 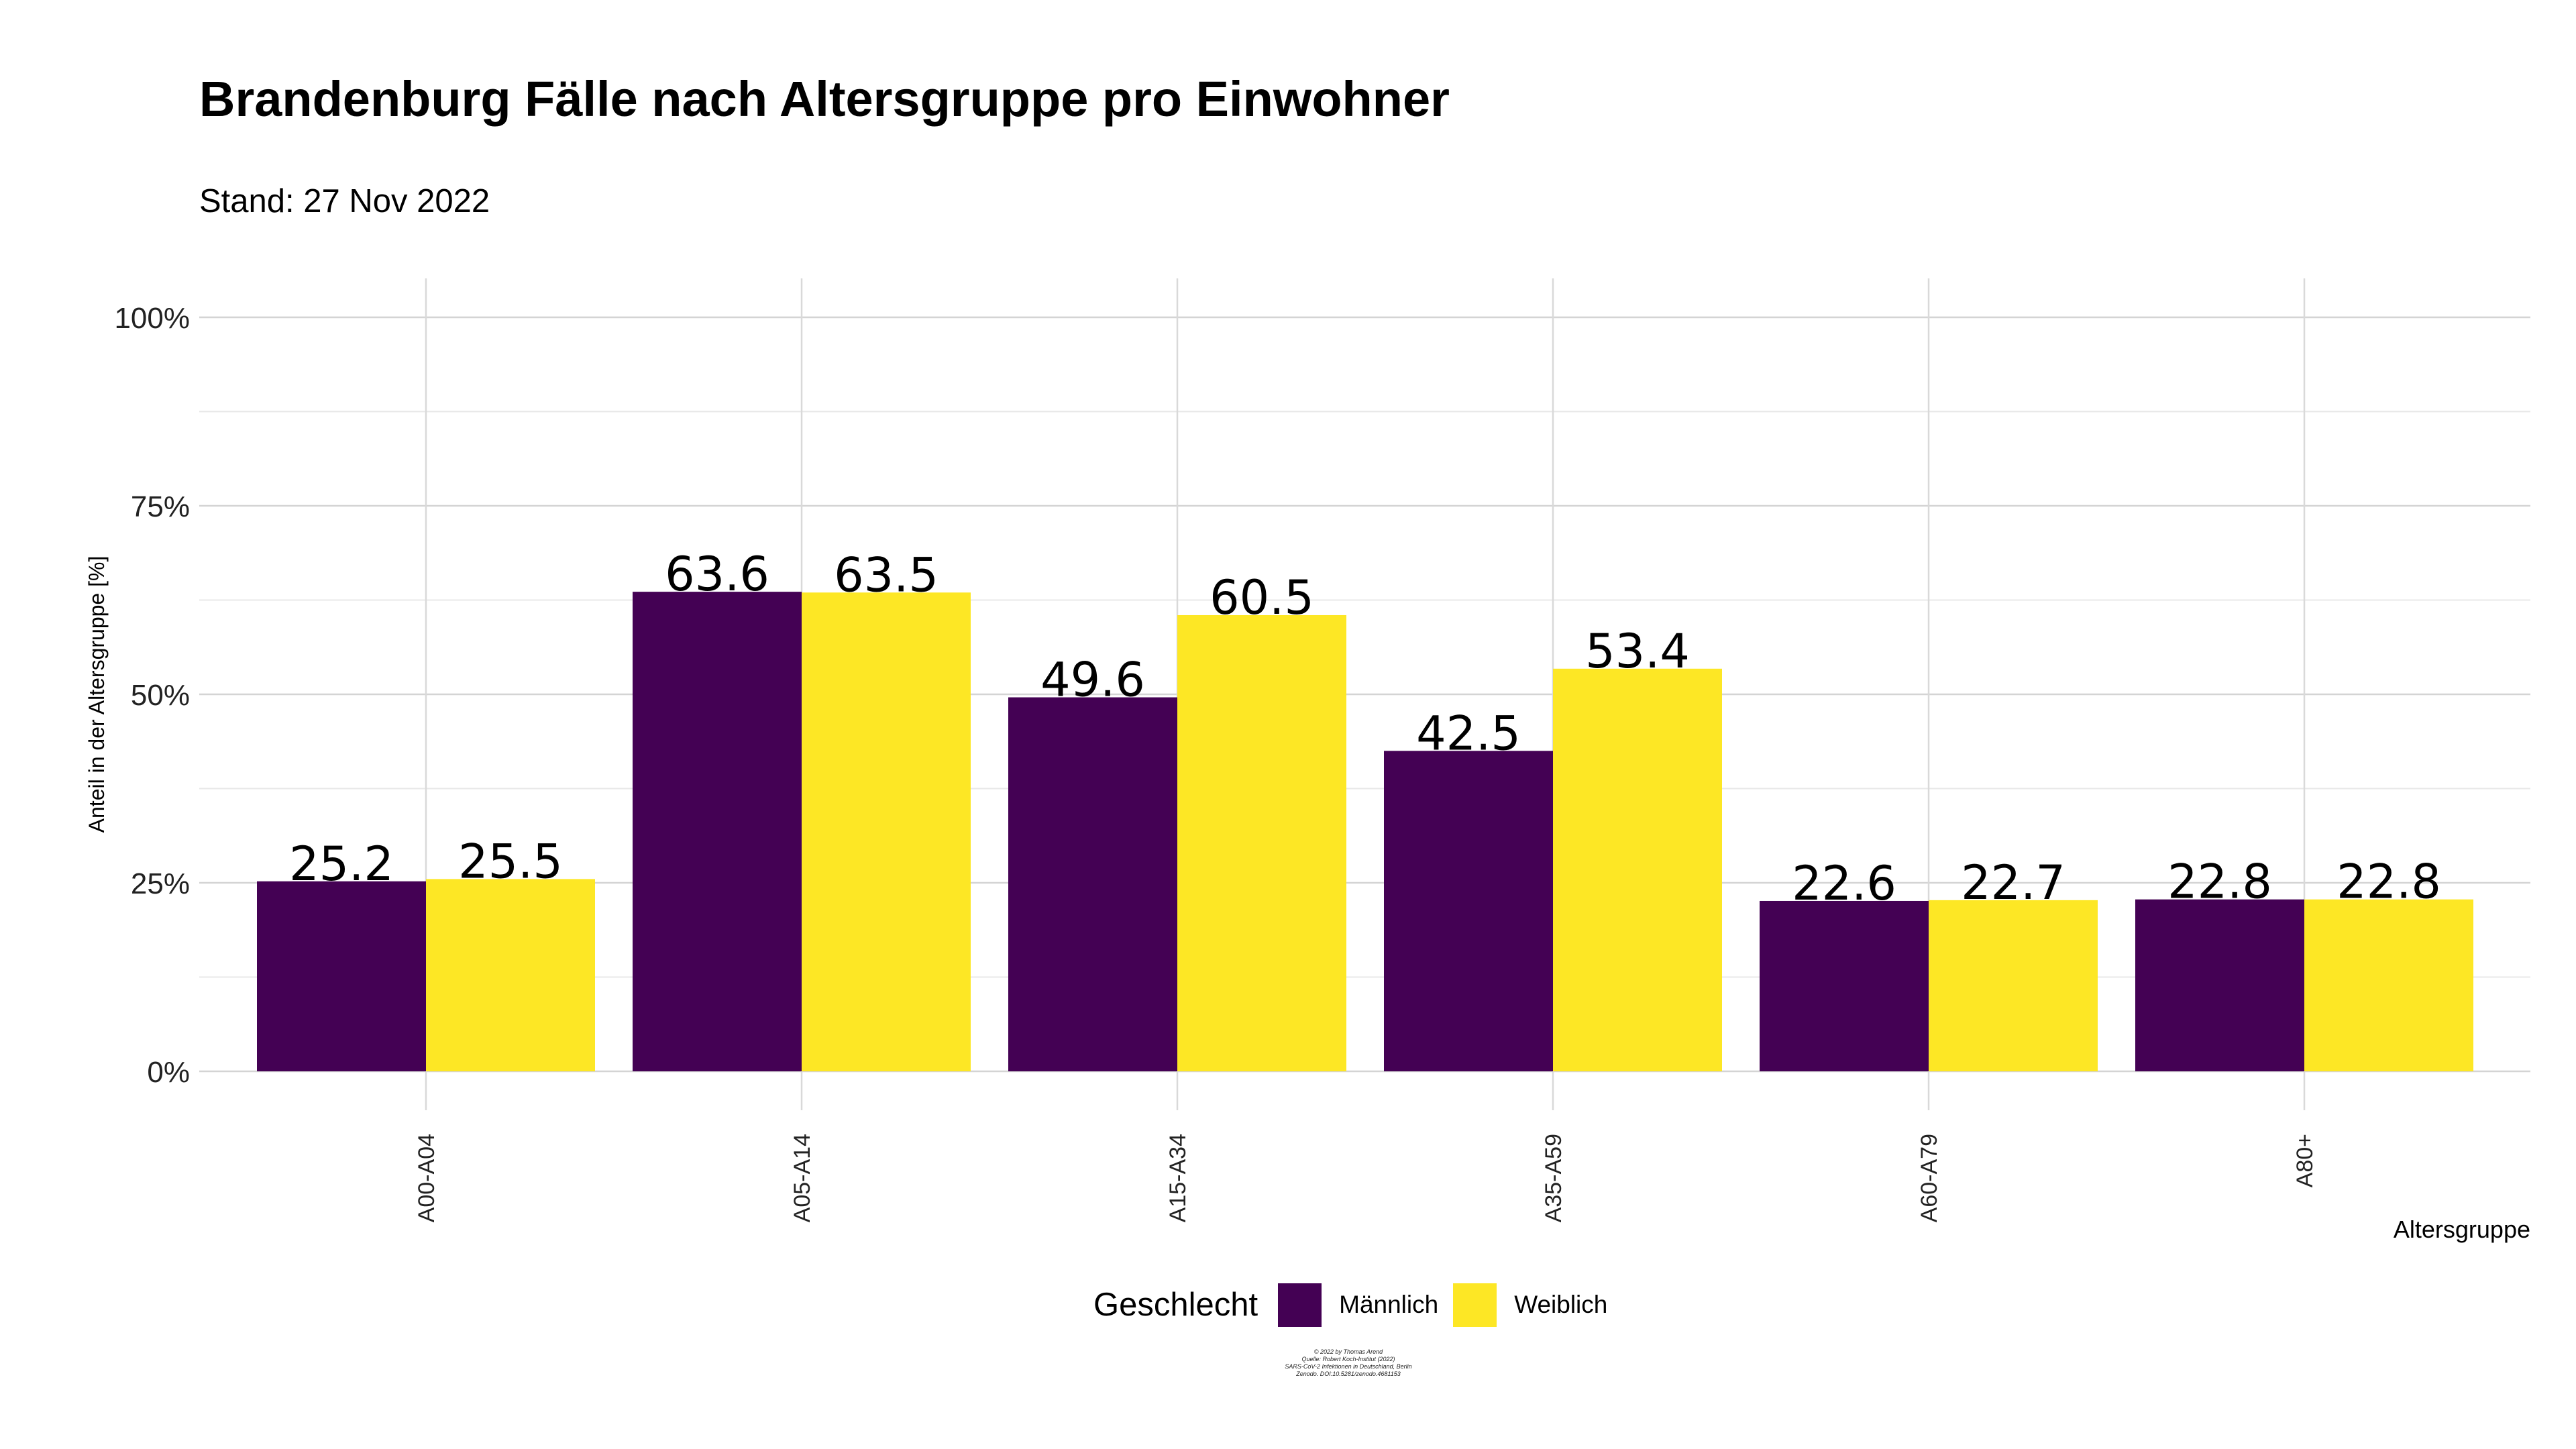 What do you see at coordinates (1178, 1178) in the screenshot?
I see `x-tick-label: A15-A34` at bounding box center [1178, 1178].